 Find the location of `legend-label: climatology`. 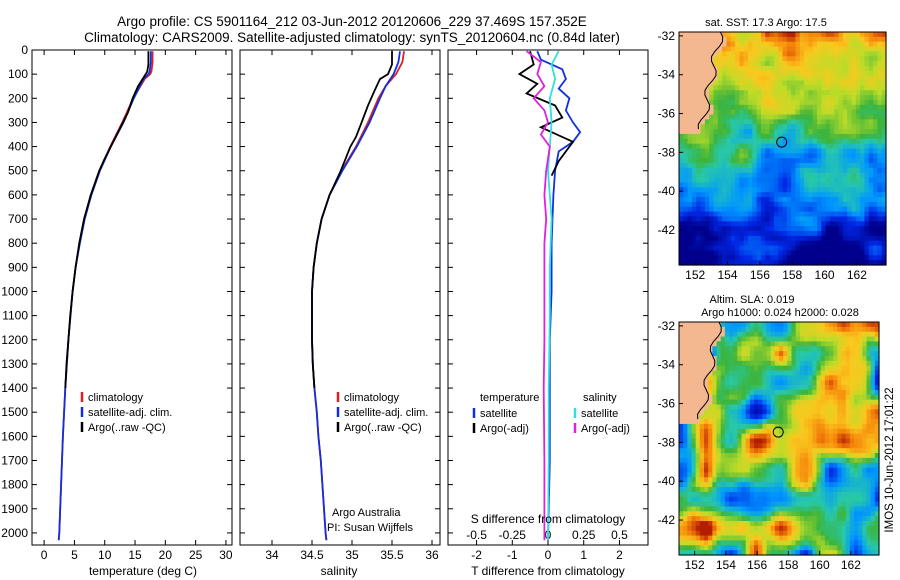

legend-label: climatology is located at coordinates (372, 398).